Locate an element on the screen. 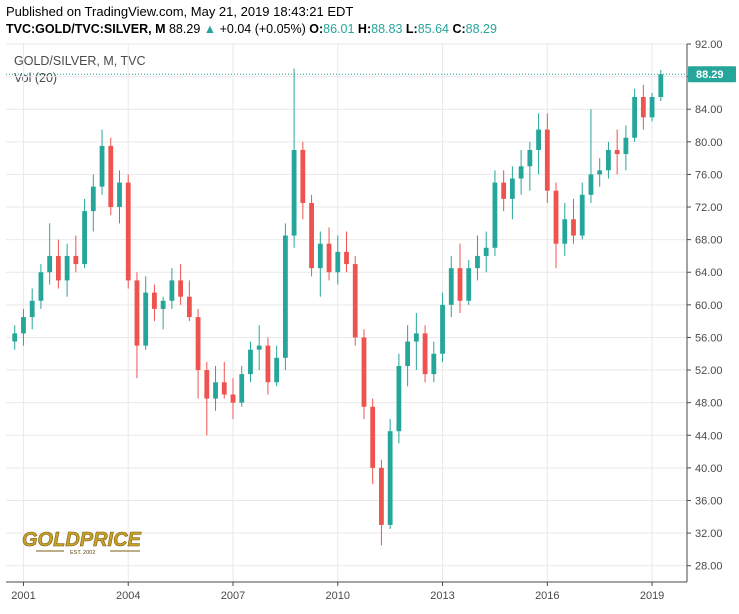 This screenshot has width=739, height=614. symbol-label: TVC:GOLD/TVC:SILVER, M is located at coordinates (86, 29).